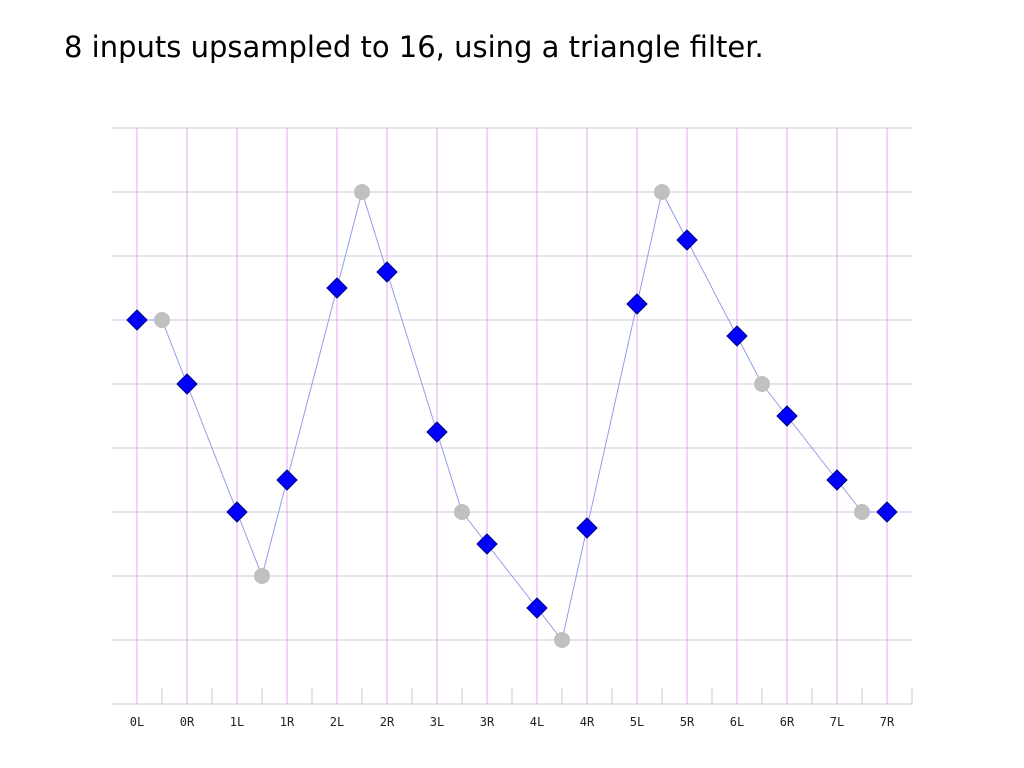 The image size is (1024, 768). I want to click on x-tick-label: 0R, so click(187, 722).